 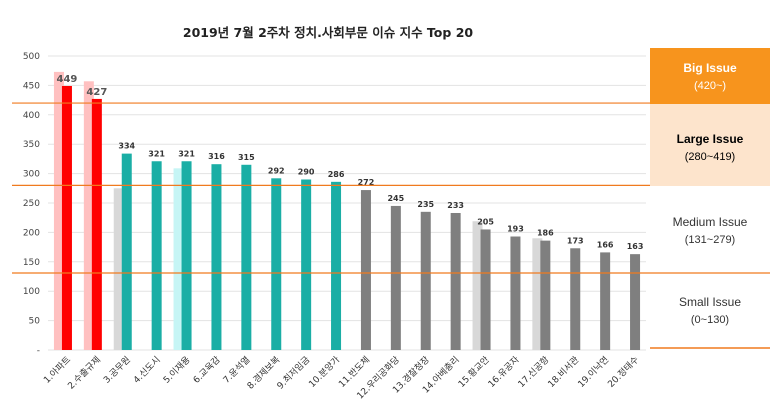 What do you see at coordinates (605, 244) in the screenshot?
I see `data-label: 166` at bounding box center [605, 244].